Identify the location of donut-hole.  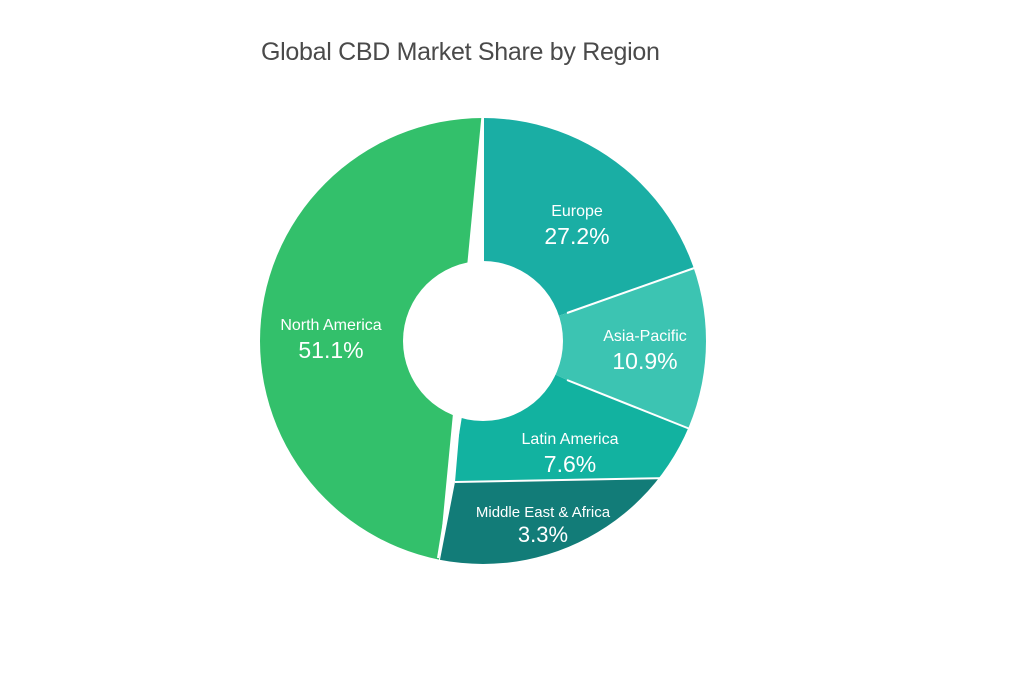
(483, 341).